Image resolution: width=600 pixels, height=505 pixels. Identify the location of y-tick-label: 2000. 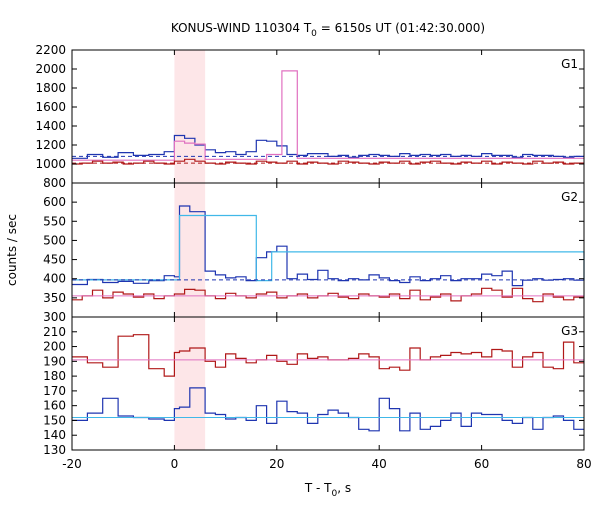
(50, 69).